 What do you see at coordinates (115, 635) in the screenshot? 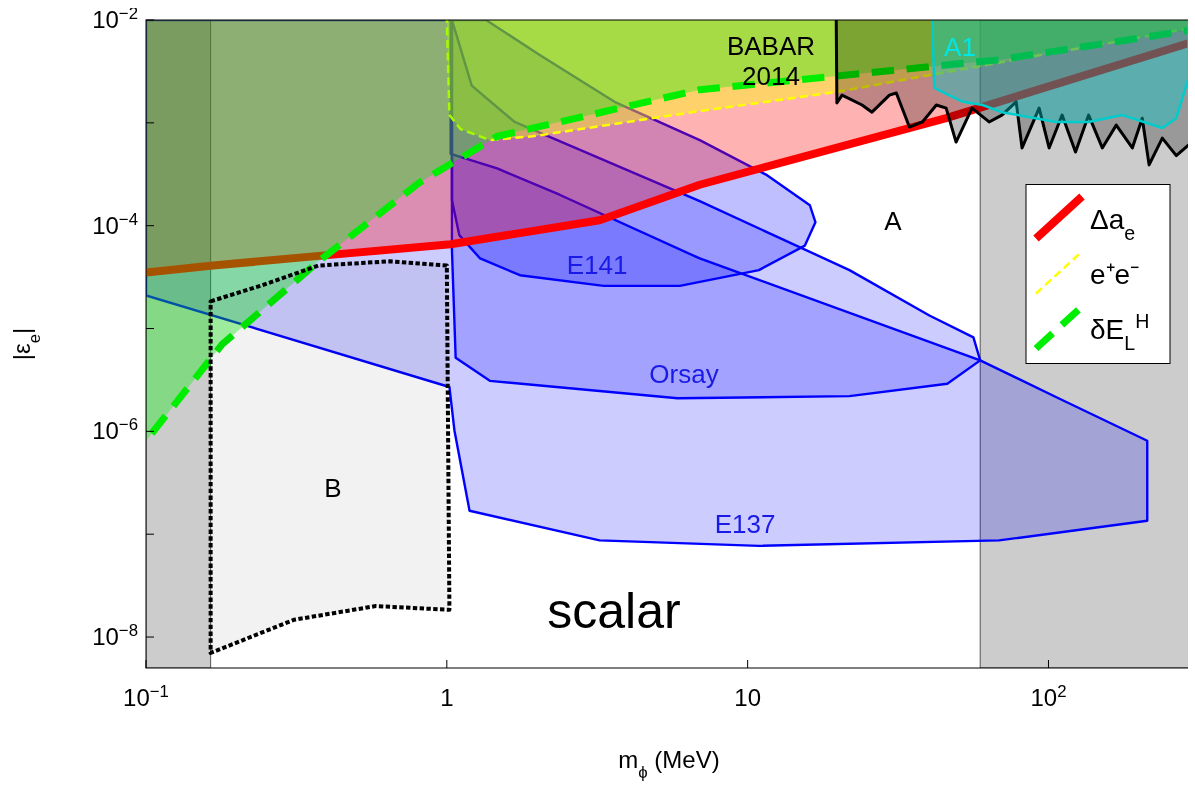
I see `y-tick-label: 10$^{−8}$` at bounding box center [115, 635].